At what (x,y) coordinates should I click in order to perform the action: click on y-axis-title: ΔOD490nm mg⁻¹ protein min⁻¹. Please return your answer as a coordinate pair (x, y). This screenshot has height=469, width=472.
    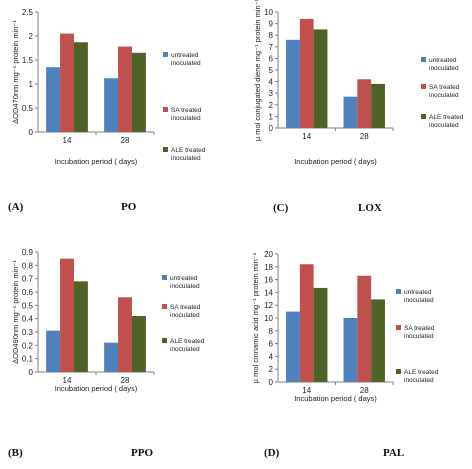
    Looking at the image, I should click on (15, 312).